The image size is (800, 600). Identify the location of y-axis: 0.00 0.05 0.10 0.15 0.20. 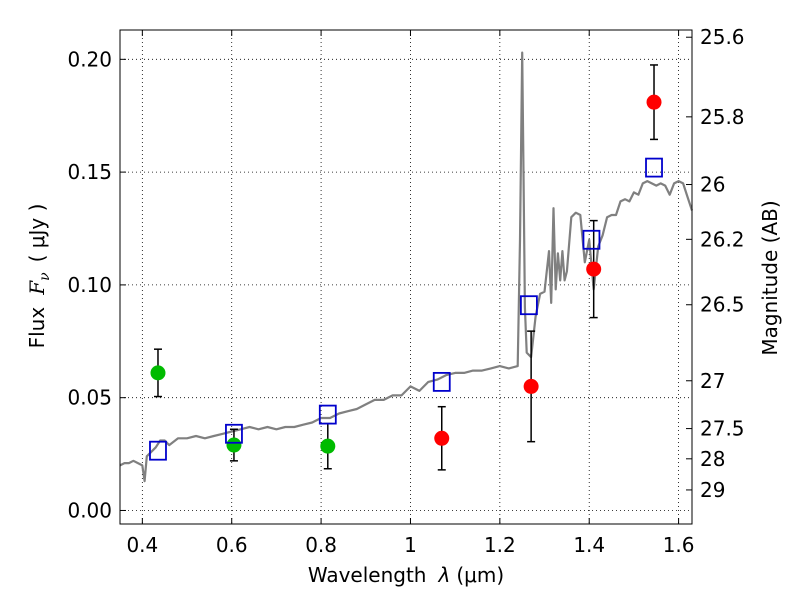
(96, 284).